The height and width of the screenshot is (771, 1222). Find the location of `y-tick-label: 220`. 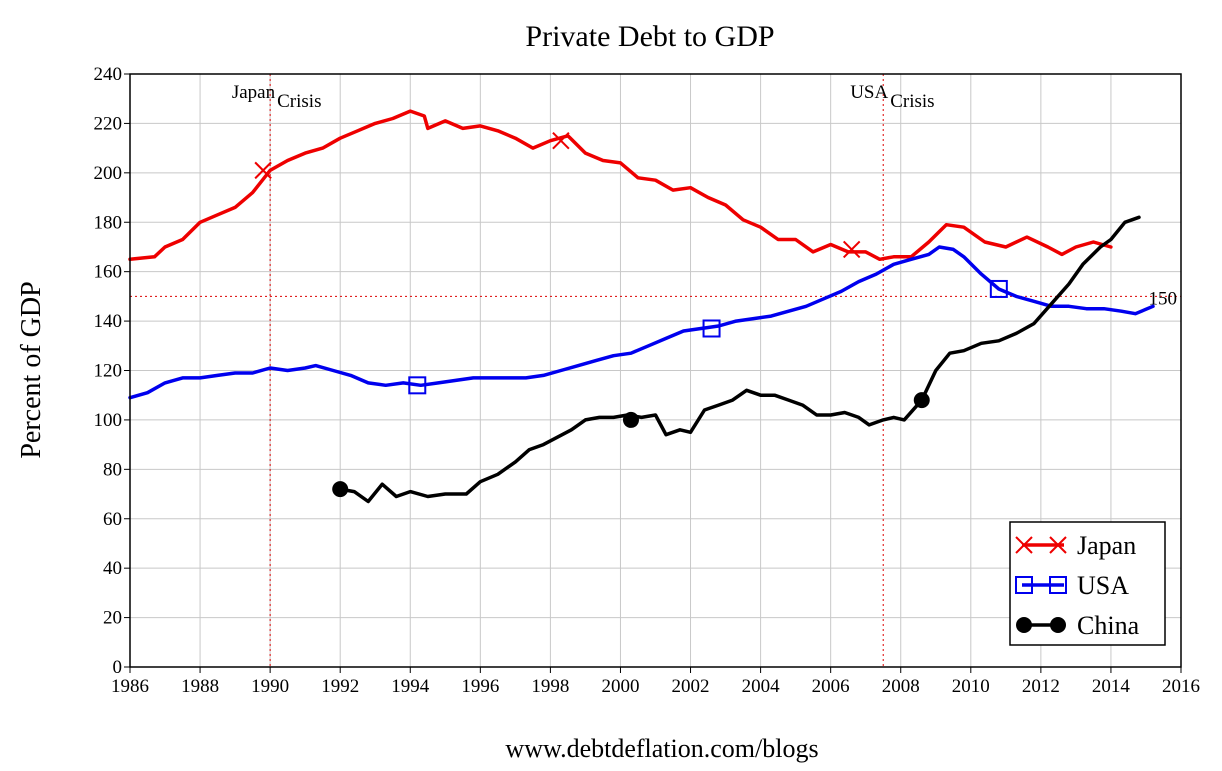

y-tick-label: 220 is located at coordinates (108, 123).